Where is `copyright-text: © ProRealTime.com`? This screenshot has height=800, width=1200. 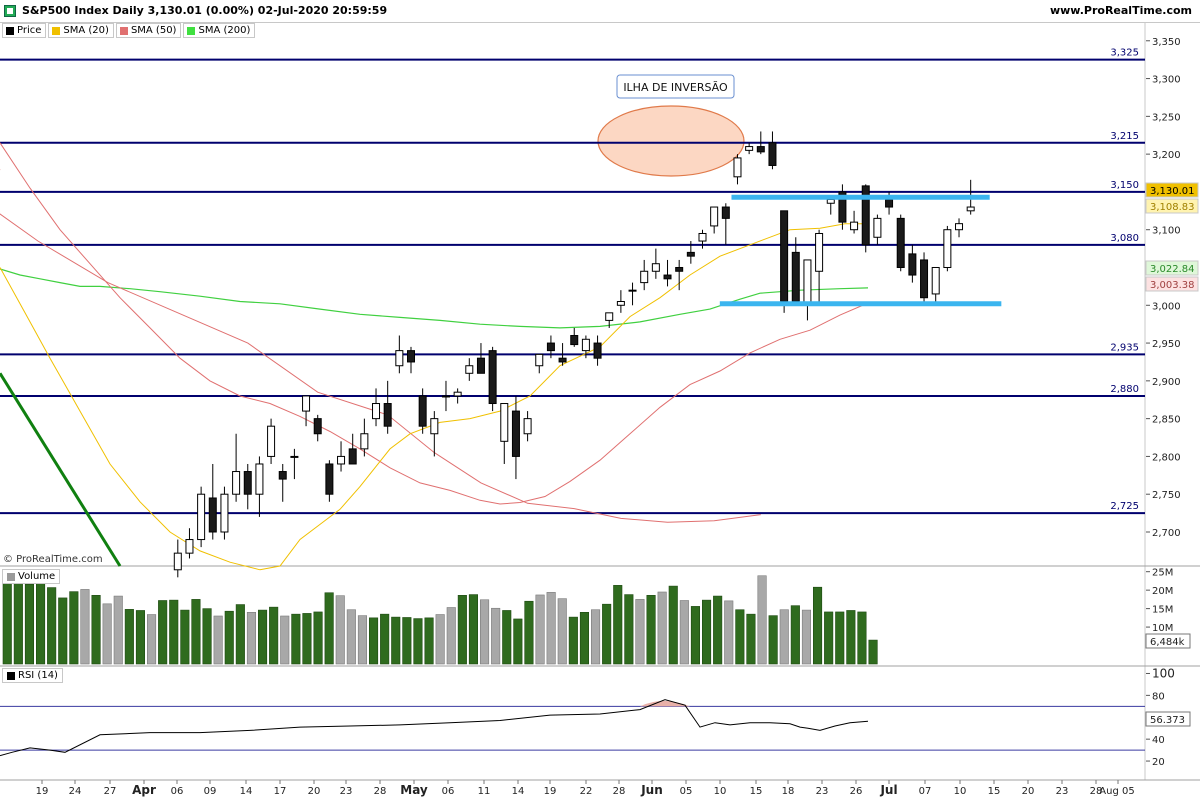 copyright-text: © ProRealTime.com is located at coordinates (53, 559).